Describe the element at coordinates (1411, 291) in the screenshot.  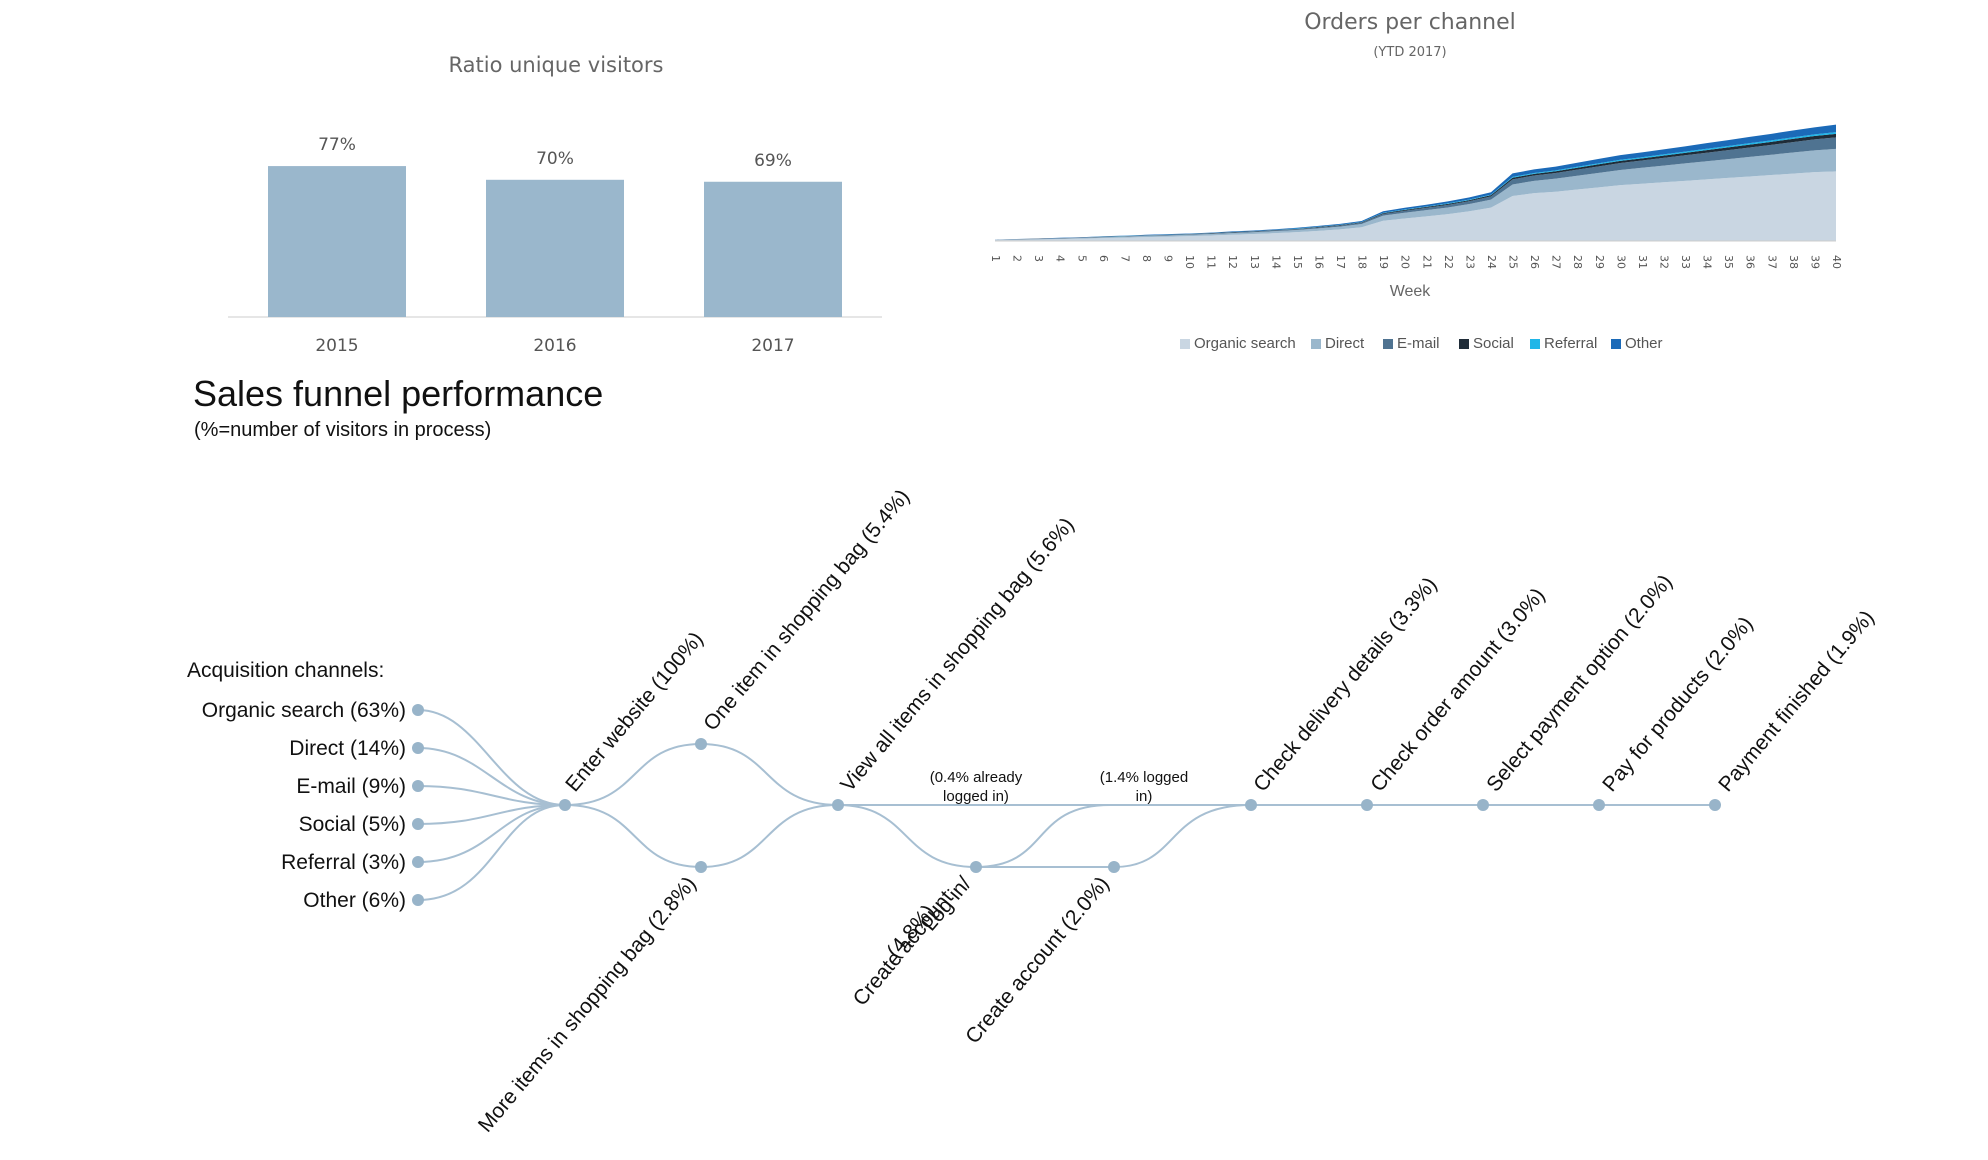
I see `area-chart-xlabel: Week` at that location.